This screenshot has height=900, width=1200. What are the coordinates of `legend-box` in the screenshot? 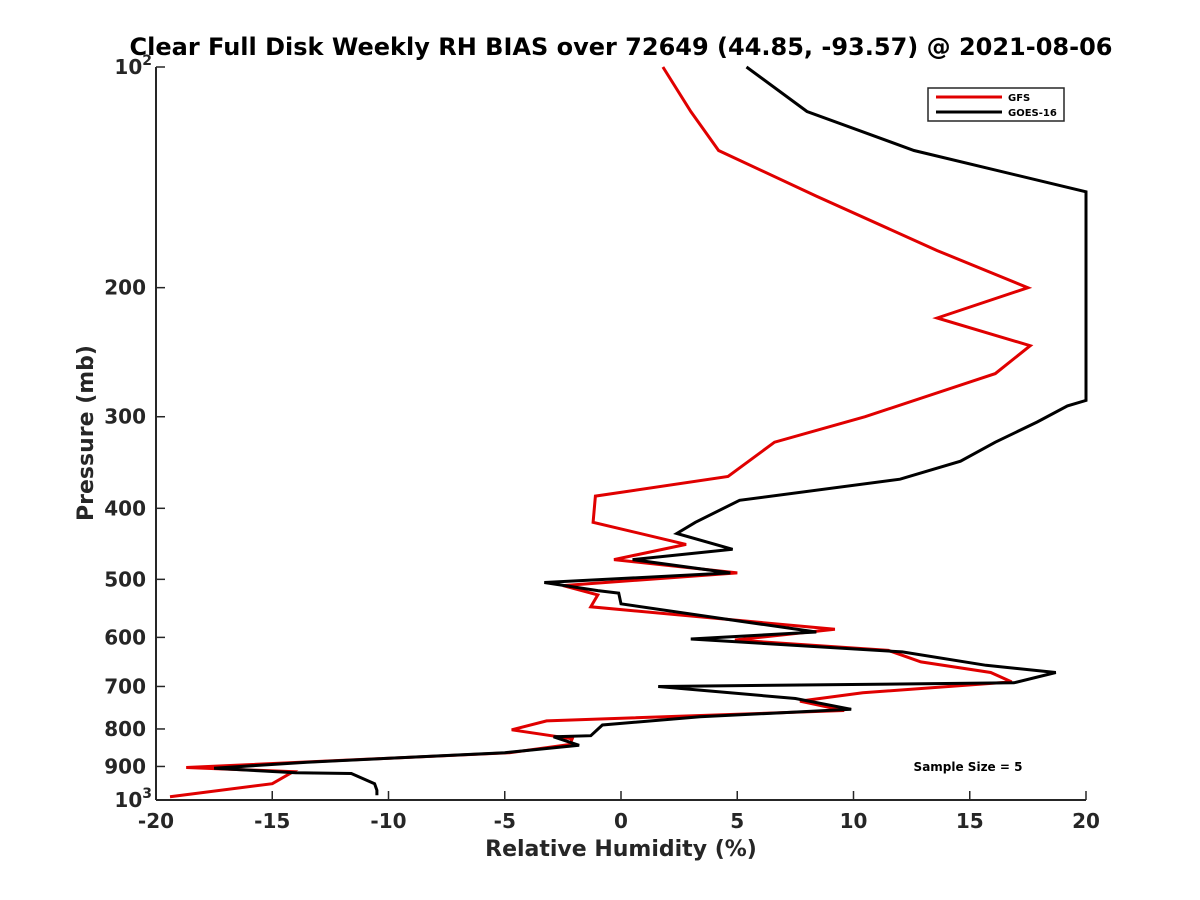 It's located at (996, 104).